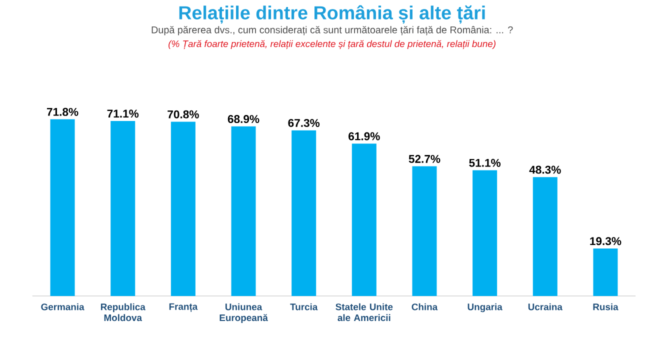  What do you see at coordinates (183, 307) in the screenshot?
I see `x-tick-label: Franța` at bounding box center [183, 307].